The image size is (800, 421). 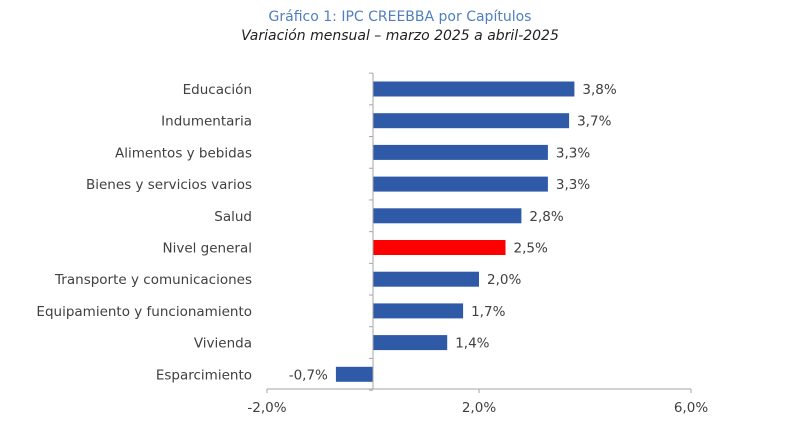 I want to click on category-label: Esparcimiento, so click(x=204, y=375).